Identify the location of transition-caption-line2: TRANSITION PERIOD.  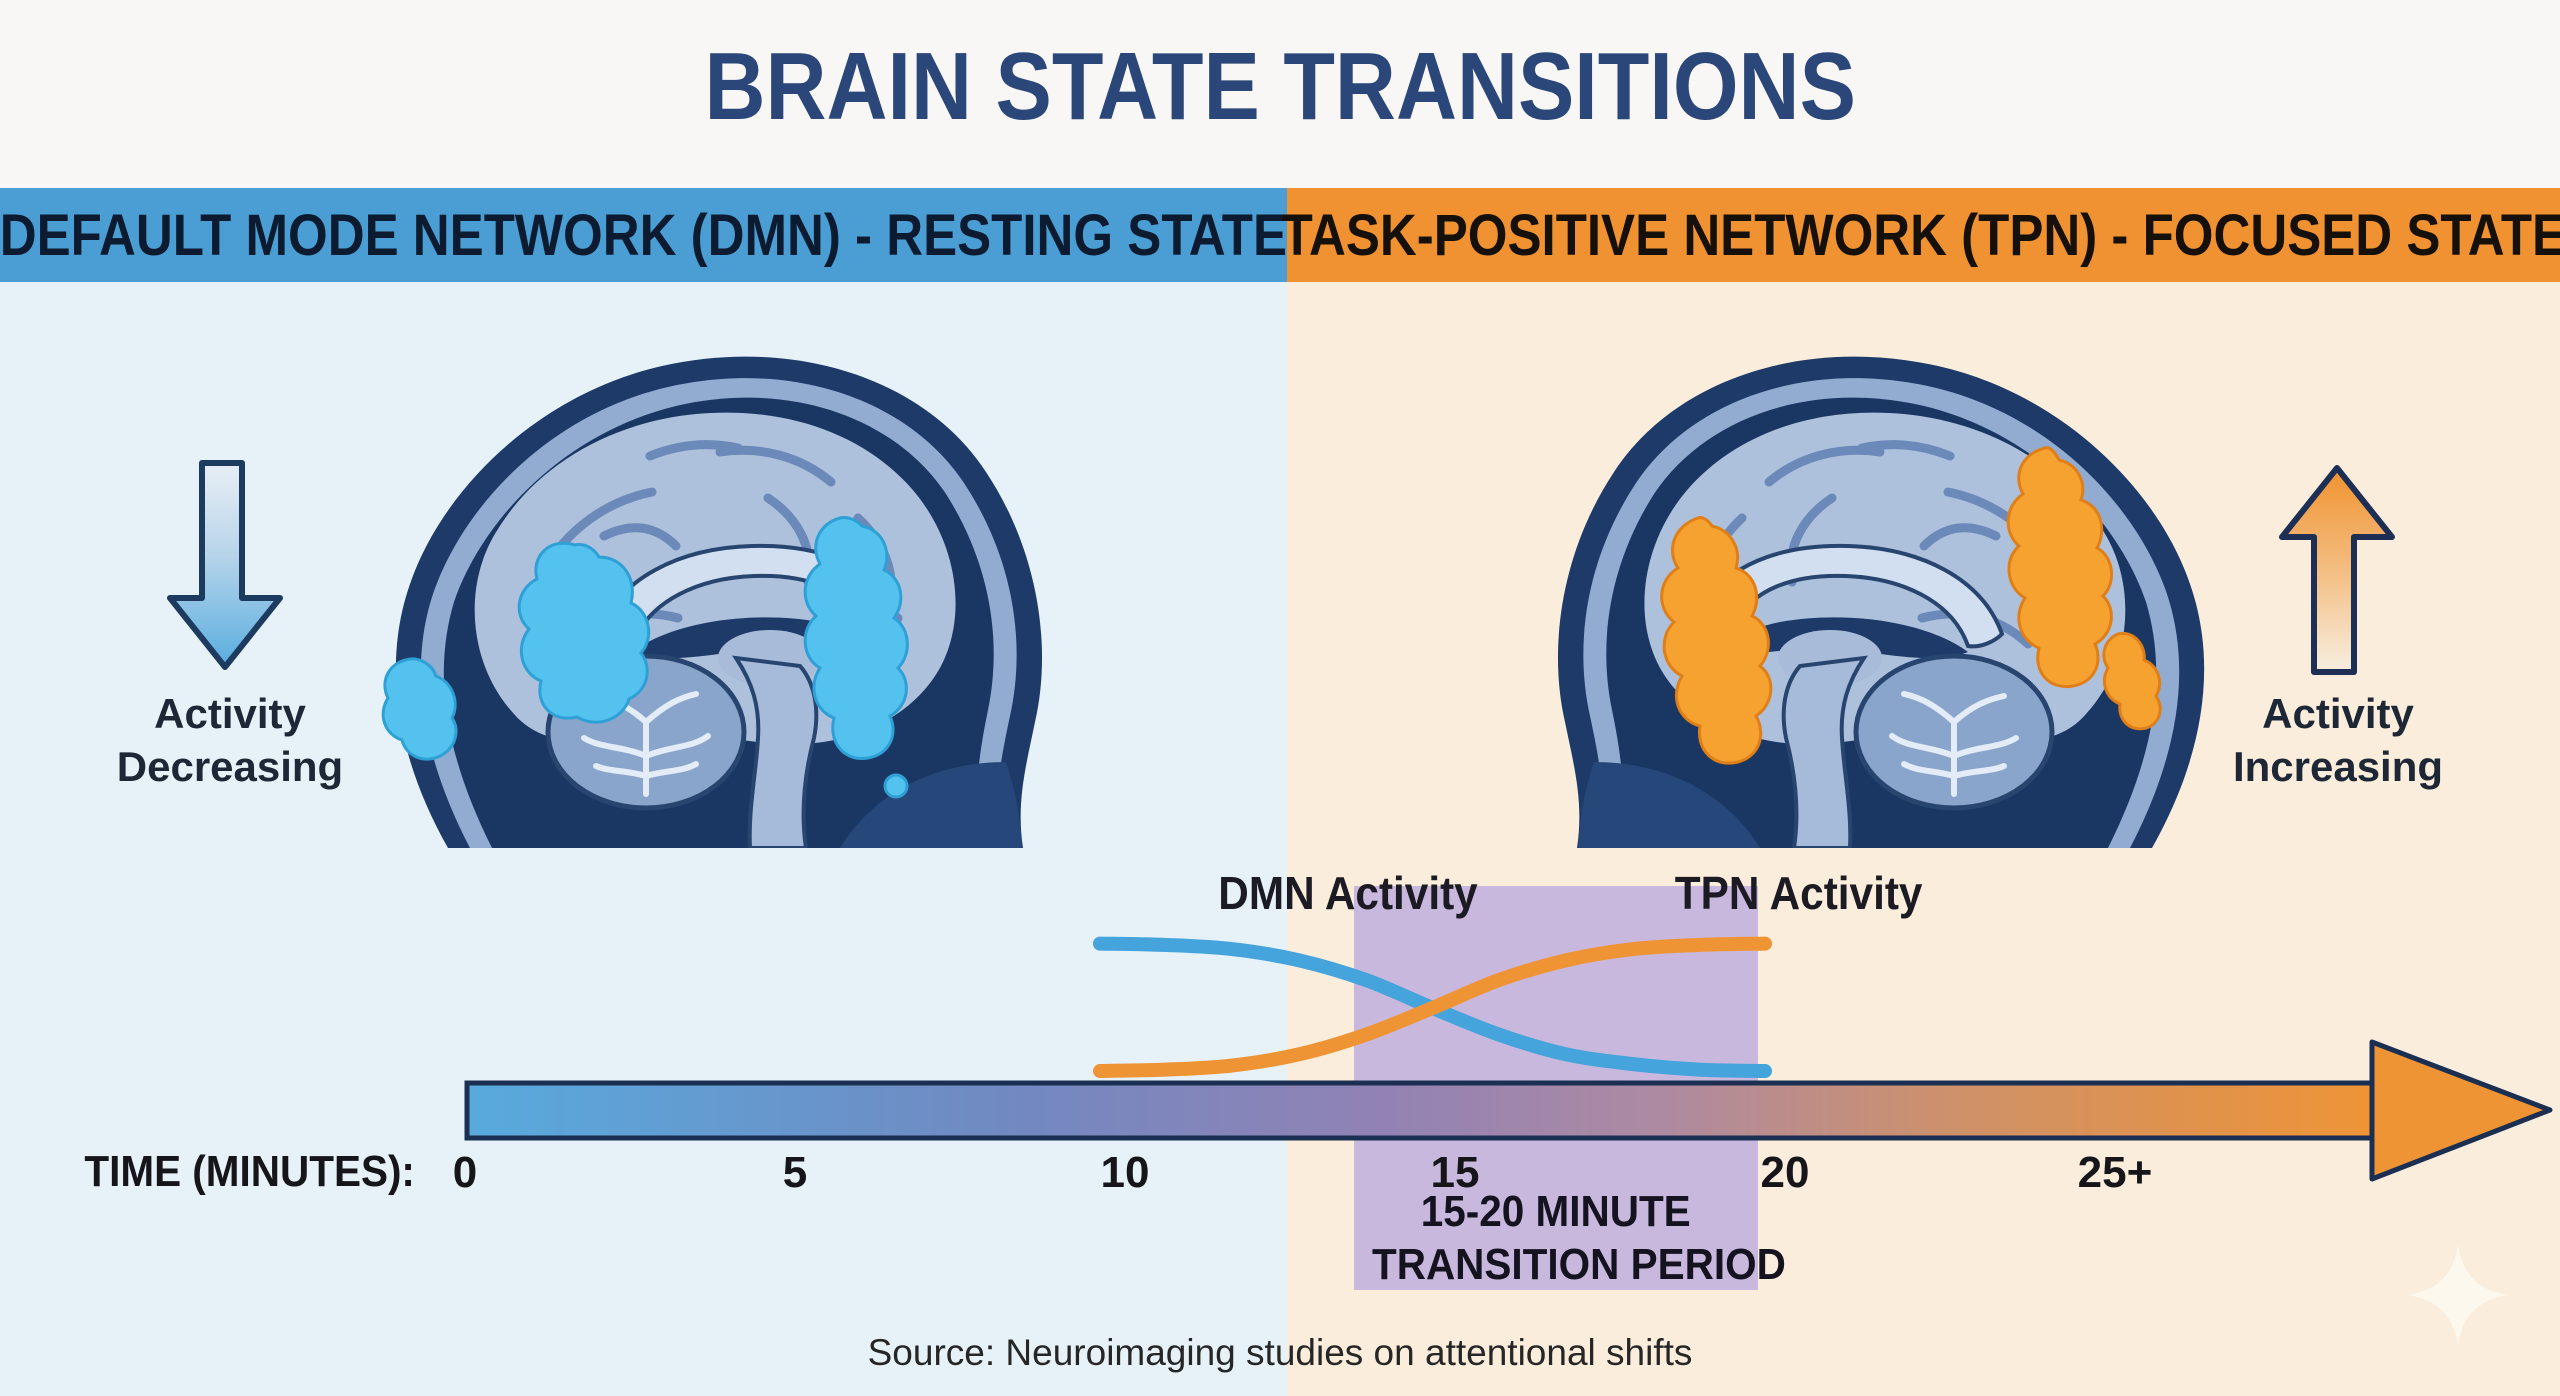
(1578, 1264).